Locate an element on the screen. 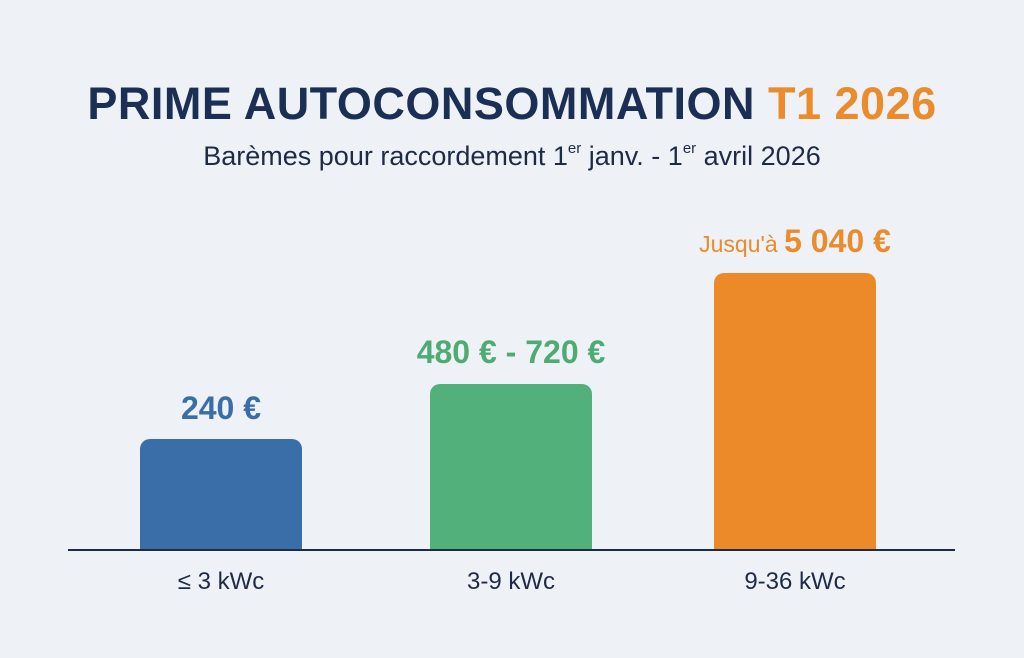  title-main: PRIME AUTOCONSOMMATION is located at coordinates (421, 103).